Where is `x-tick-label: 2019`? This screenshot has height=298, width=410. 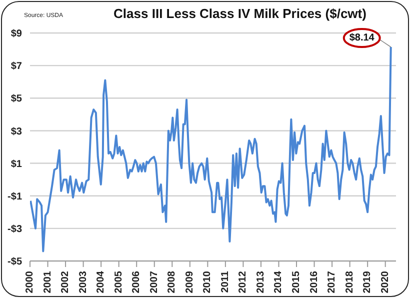
x-tick-label: 2019 is located at coordinates (368, 282).